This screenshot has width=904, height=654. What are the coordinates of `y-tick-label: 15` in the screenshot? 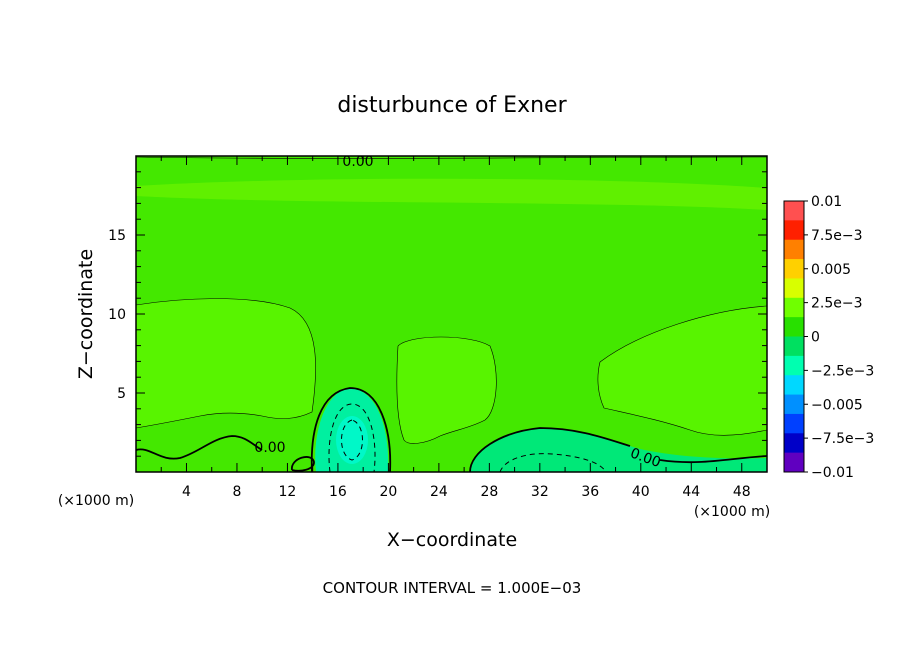 It's located at (117, 236).